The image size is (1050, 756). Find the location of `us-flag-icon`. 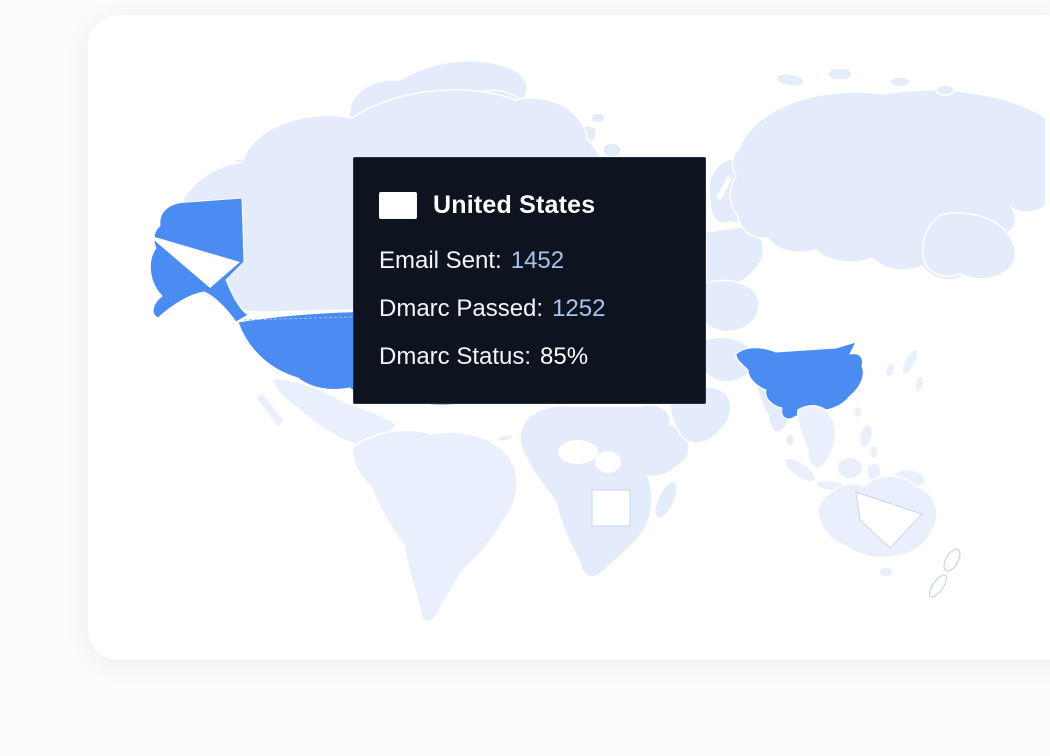

us-flag-icon is located at coordinates (398, 205).